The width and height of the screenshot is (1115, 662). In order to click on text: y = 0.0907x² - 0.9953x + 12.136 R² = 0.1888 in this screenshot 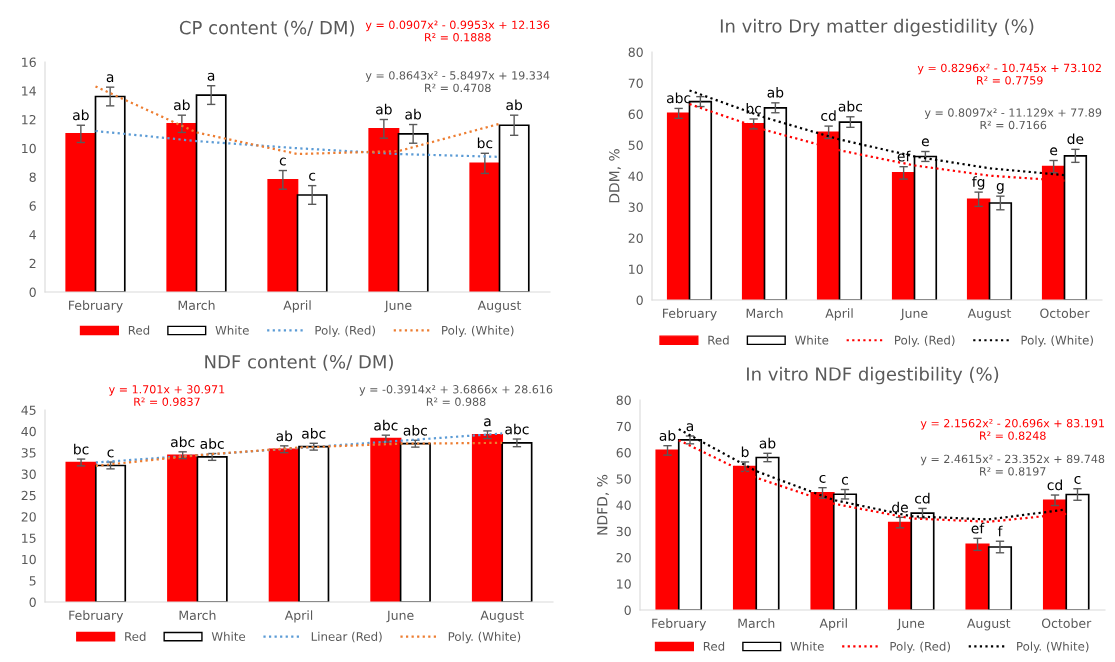, I will do `click(457, 31)`.